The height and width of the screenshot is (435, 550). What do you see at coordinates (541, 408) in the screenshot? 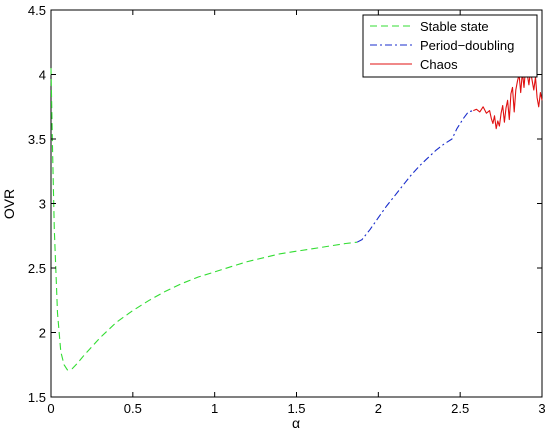
I see `x-tick-label: 3` at bounding box center [541, 408].